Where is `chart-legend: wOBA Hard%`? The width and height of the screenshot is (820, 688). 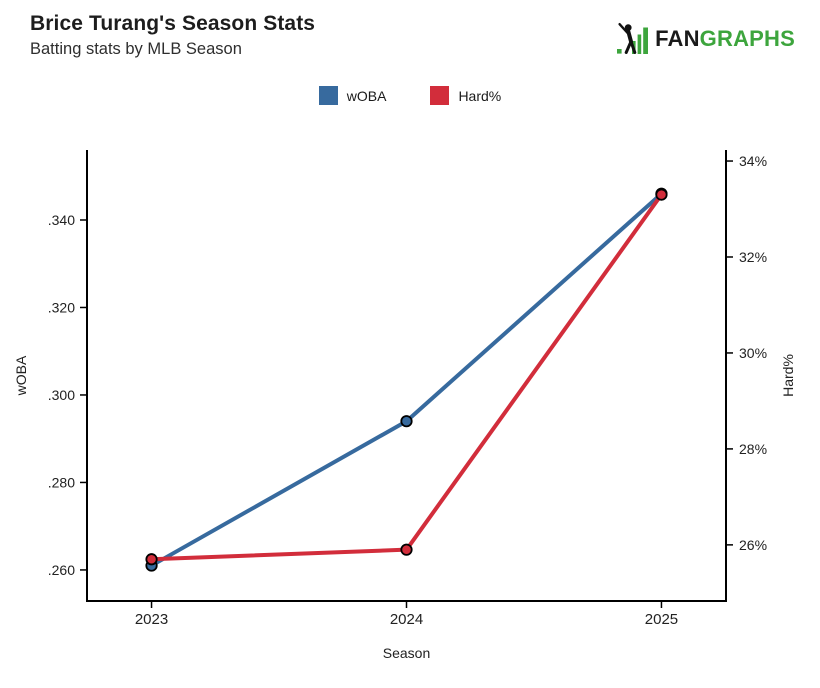
chart-legend: wOBA Hard% is located at coordinates (410, 95).